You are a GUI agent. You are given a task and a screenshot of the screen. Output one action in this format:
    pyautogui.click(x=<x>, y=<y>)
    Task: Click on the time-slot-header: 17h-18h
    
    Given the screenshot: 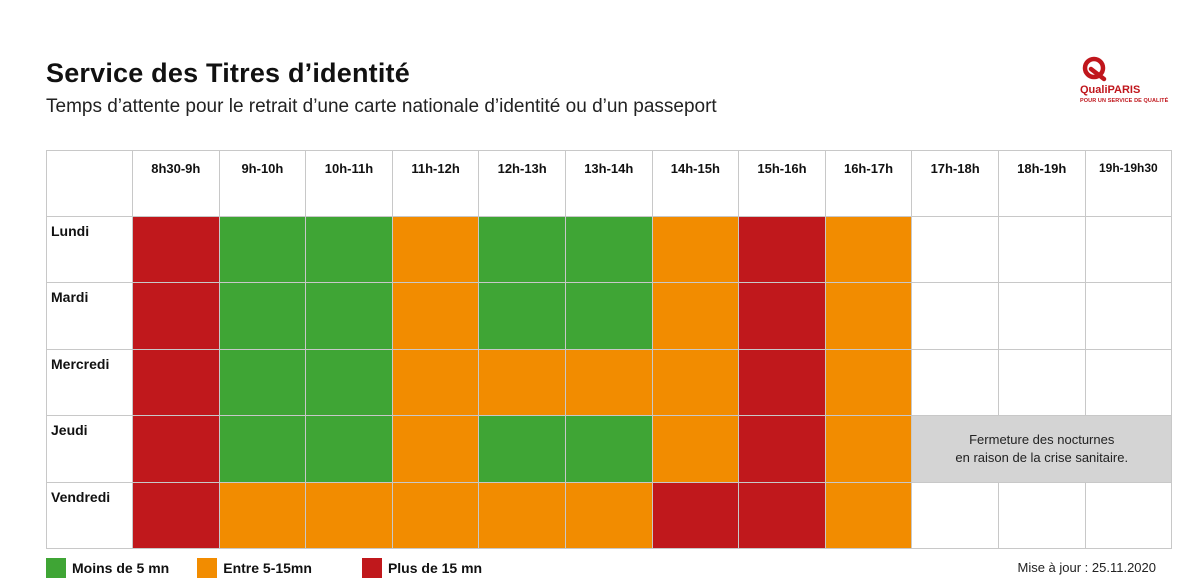 What is the action you would take?
    pyautogui.click(x=955, y=184)
    